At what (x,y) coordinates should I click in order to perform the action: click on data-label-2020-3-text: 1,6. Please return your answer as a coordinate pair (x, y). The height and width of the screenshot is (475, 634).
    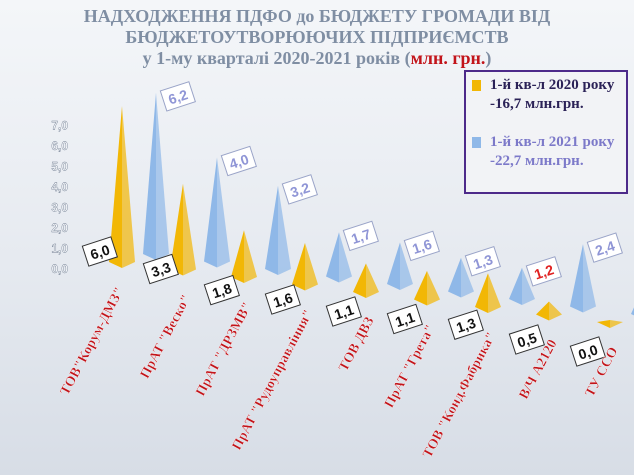
    Looking at the image, I should click on (283, 299).